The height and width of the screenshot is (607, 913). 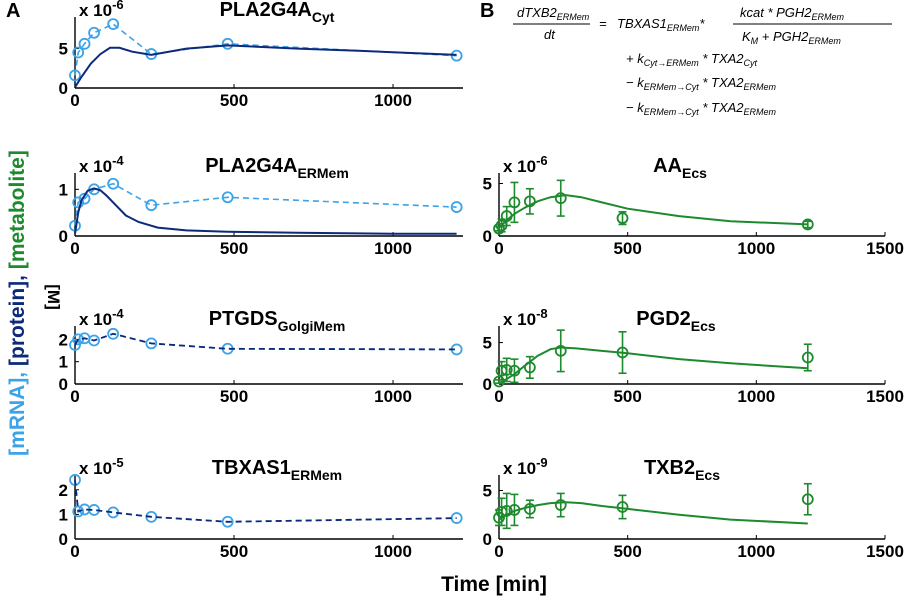 I want to click on subplot-title: TXB2Ecs, so click(x=682, y=470).